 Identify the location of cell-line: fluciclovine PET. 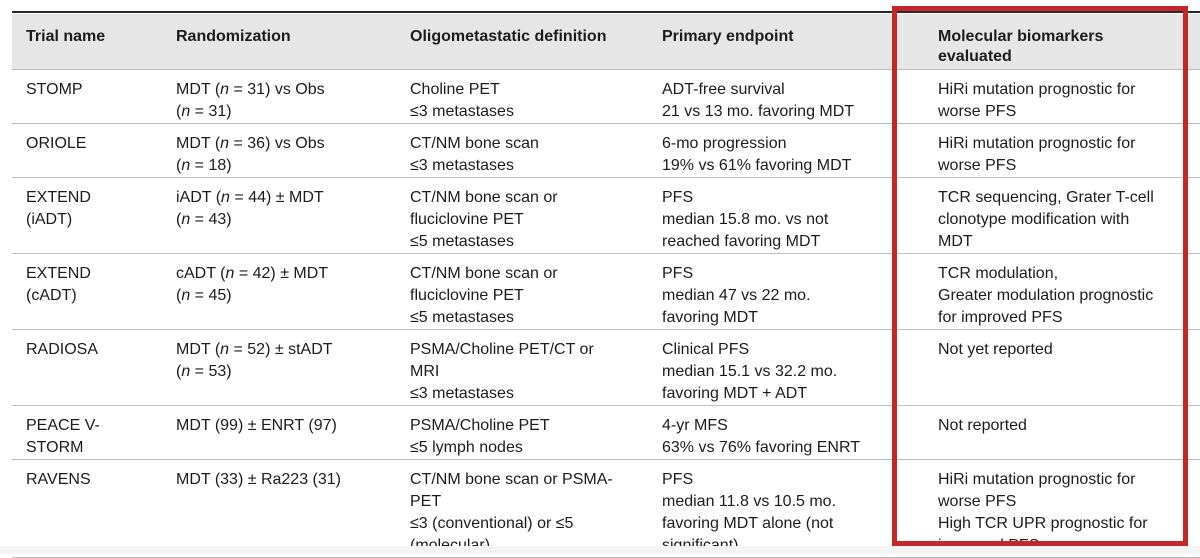
(467, 295).